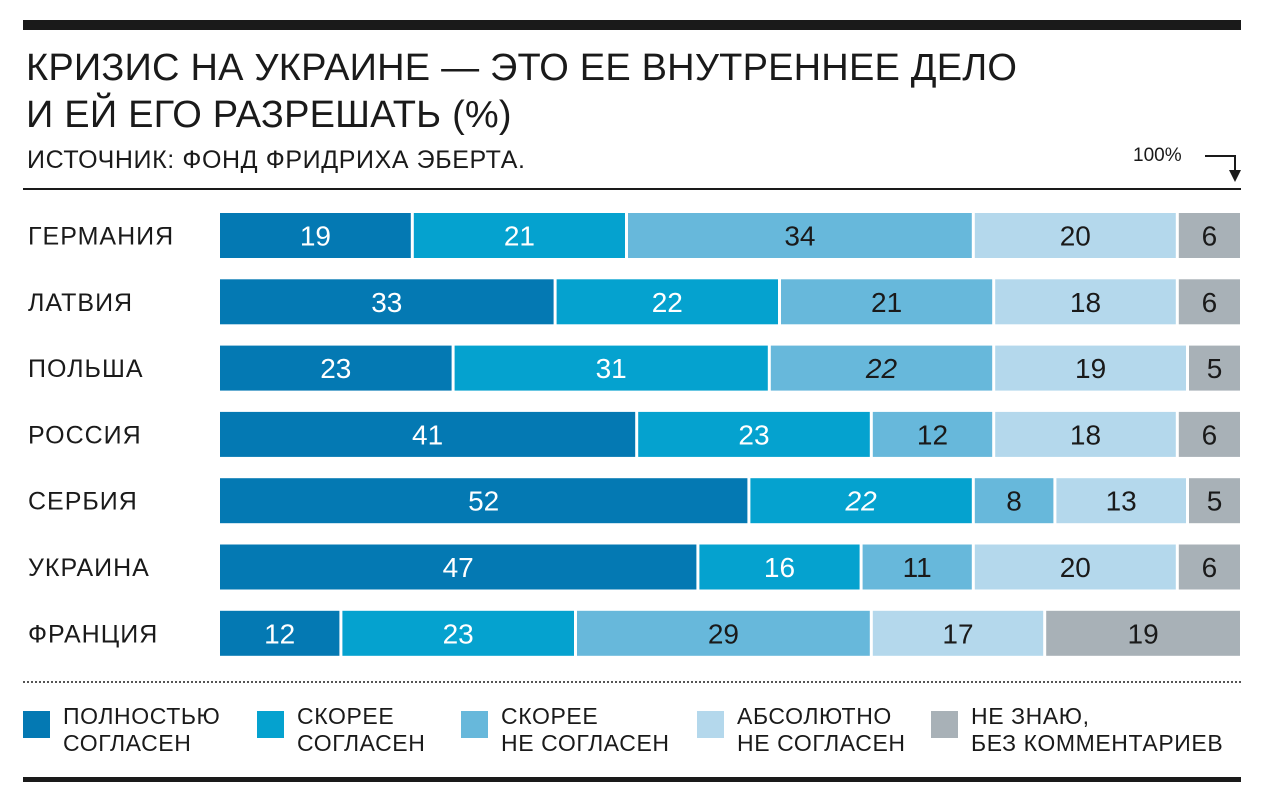 This screenshot has height=804, width=1267. What do you see at coordinates (101, 237) in the screenshot?
I see `category-label: ГЕРМАНИЯ` at bounding box center [101, 237].